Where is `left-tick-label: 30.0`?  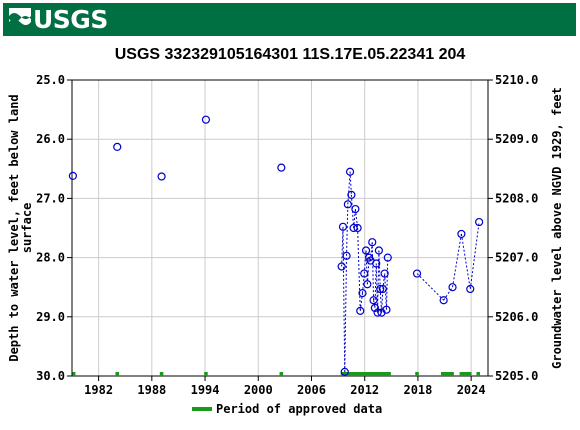 left-tick-label: 30.0 is located at coordinates (50, 376).